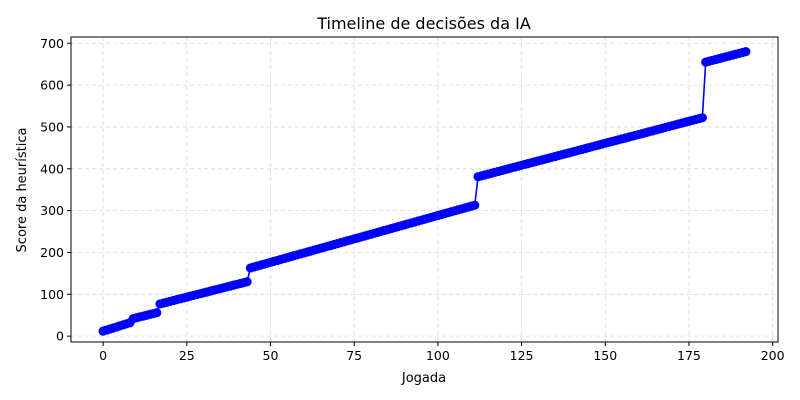  Describe the element at coordinates (52, 168) in the screenshot. I see `y-tick-label: 400` at that location.